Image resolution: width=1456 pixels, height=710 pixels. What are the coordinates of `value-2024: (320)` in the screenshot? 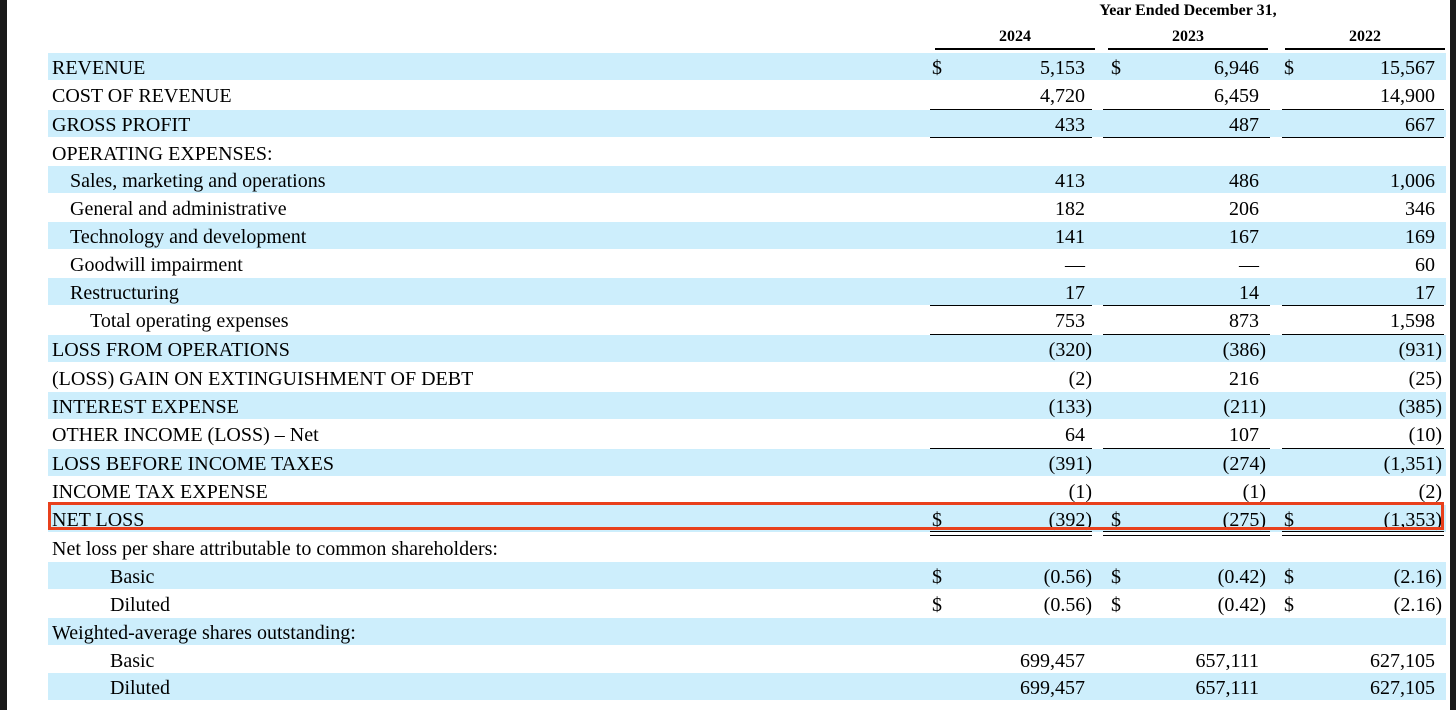 It's located at (1070, 350).